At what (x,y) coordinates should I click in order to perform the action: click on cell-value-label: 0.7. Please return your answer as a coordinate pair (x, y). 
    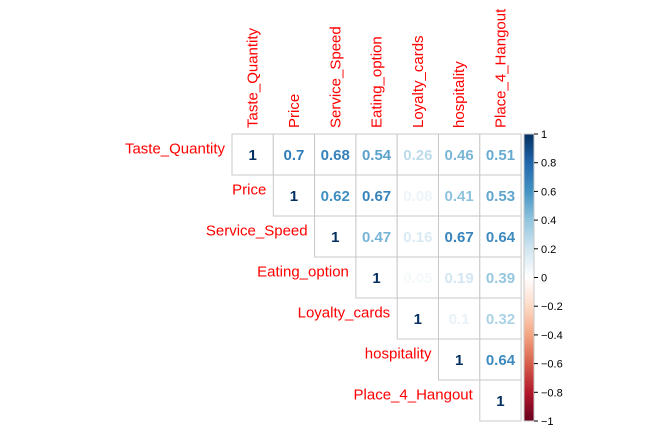
    Looking at the image, I should click on (294, 155).